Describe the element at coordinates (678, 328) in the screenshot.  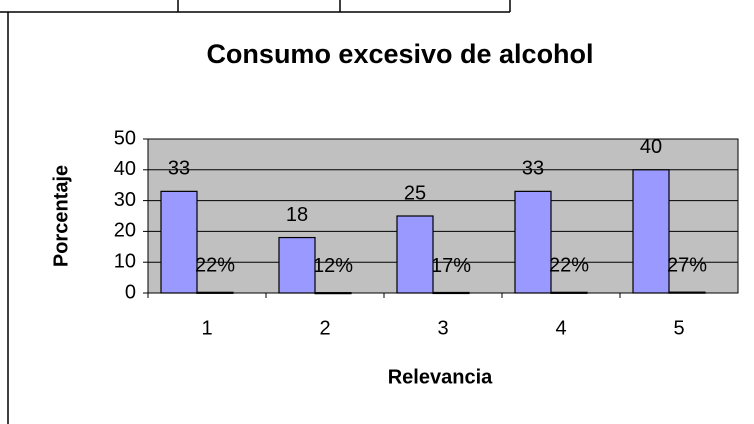
I see `x-tick-label: 5` at that location.